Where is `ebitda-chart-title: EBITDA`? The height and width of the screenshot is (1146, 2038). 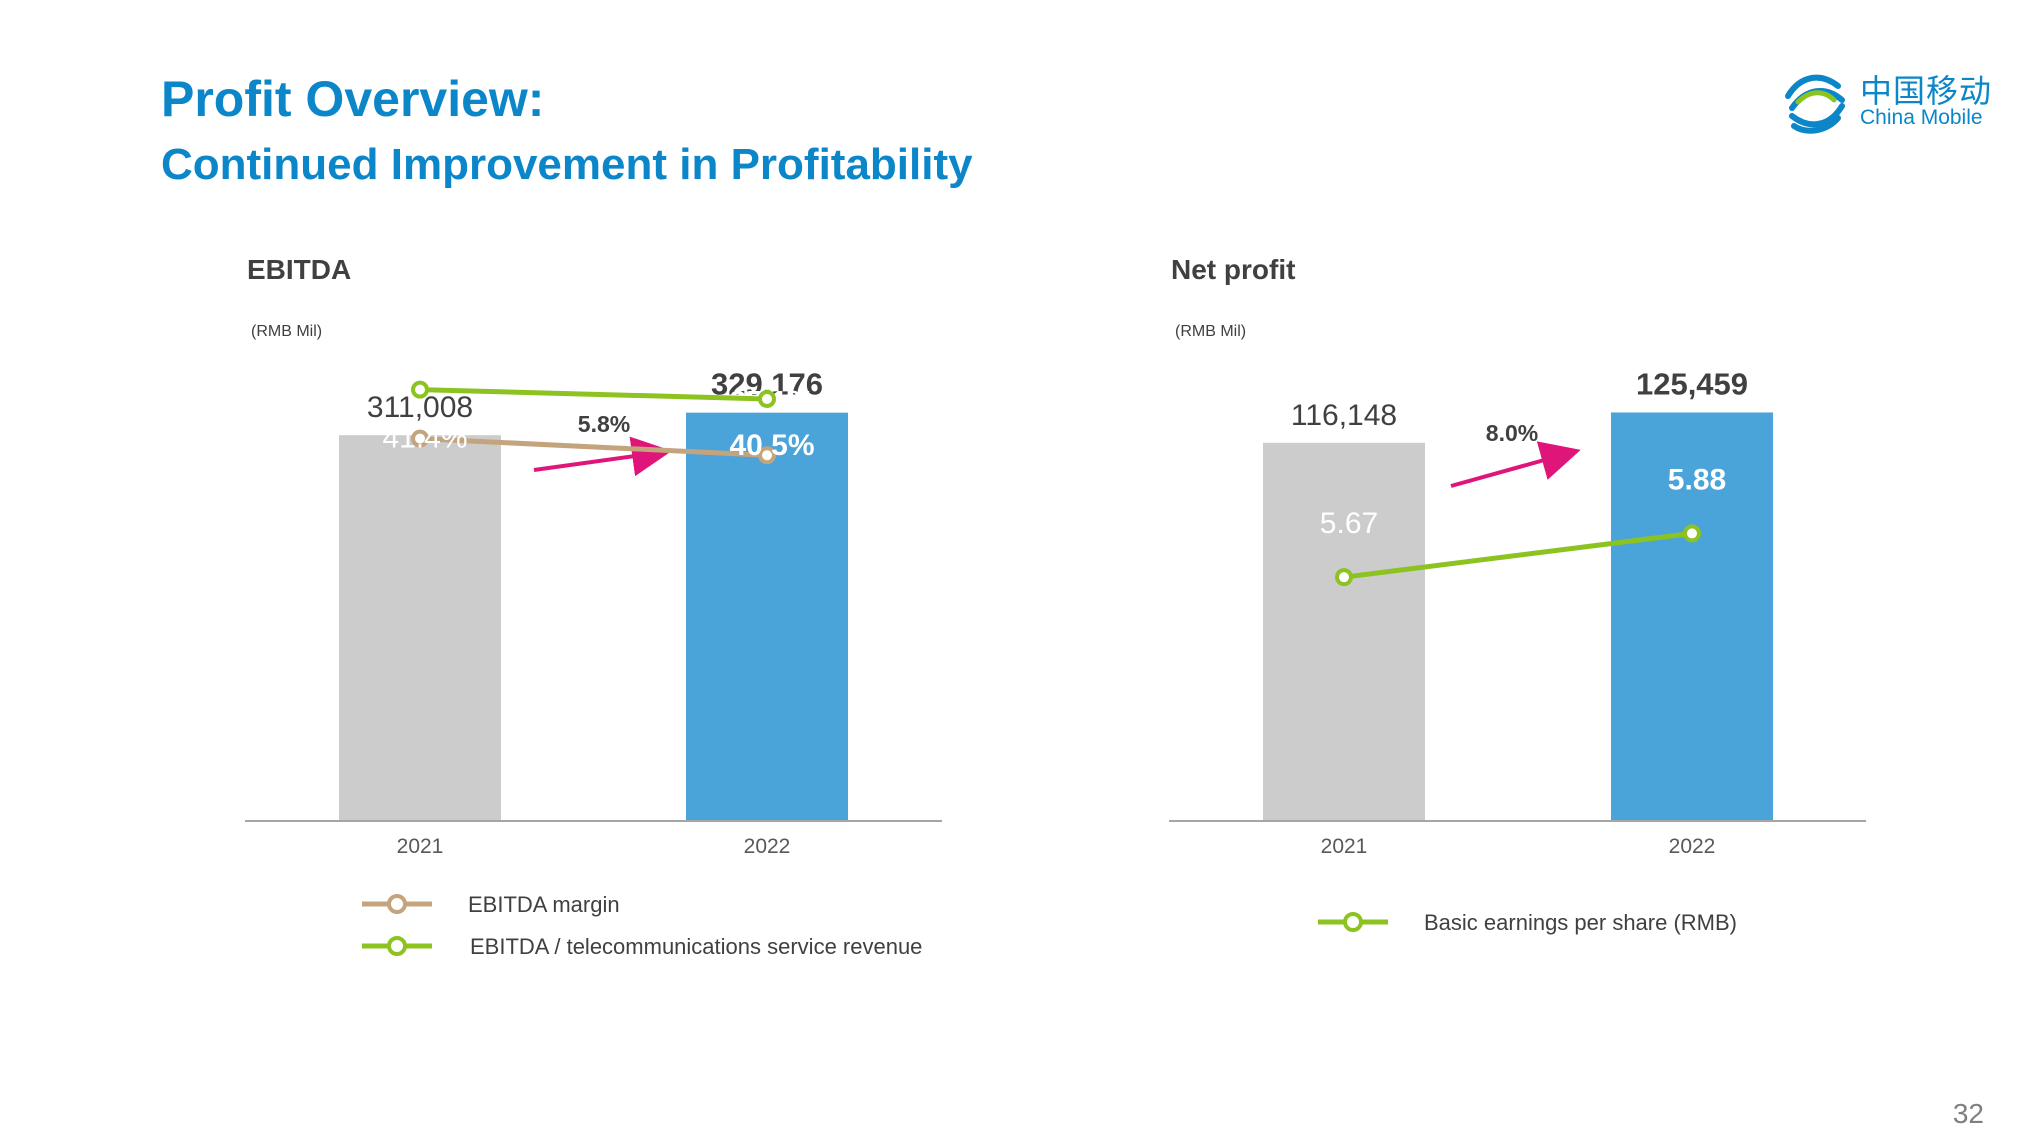 ebitda-chart-title: EBITDA is located at coordinates (299, 269).